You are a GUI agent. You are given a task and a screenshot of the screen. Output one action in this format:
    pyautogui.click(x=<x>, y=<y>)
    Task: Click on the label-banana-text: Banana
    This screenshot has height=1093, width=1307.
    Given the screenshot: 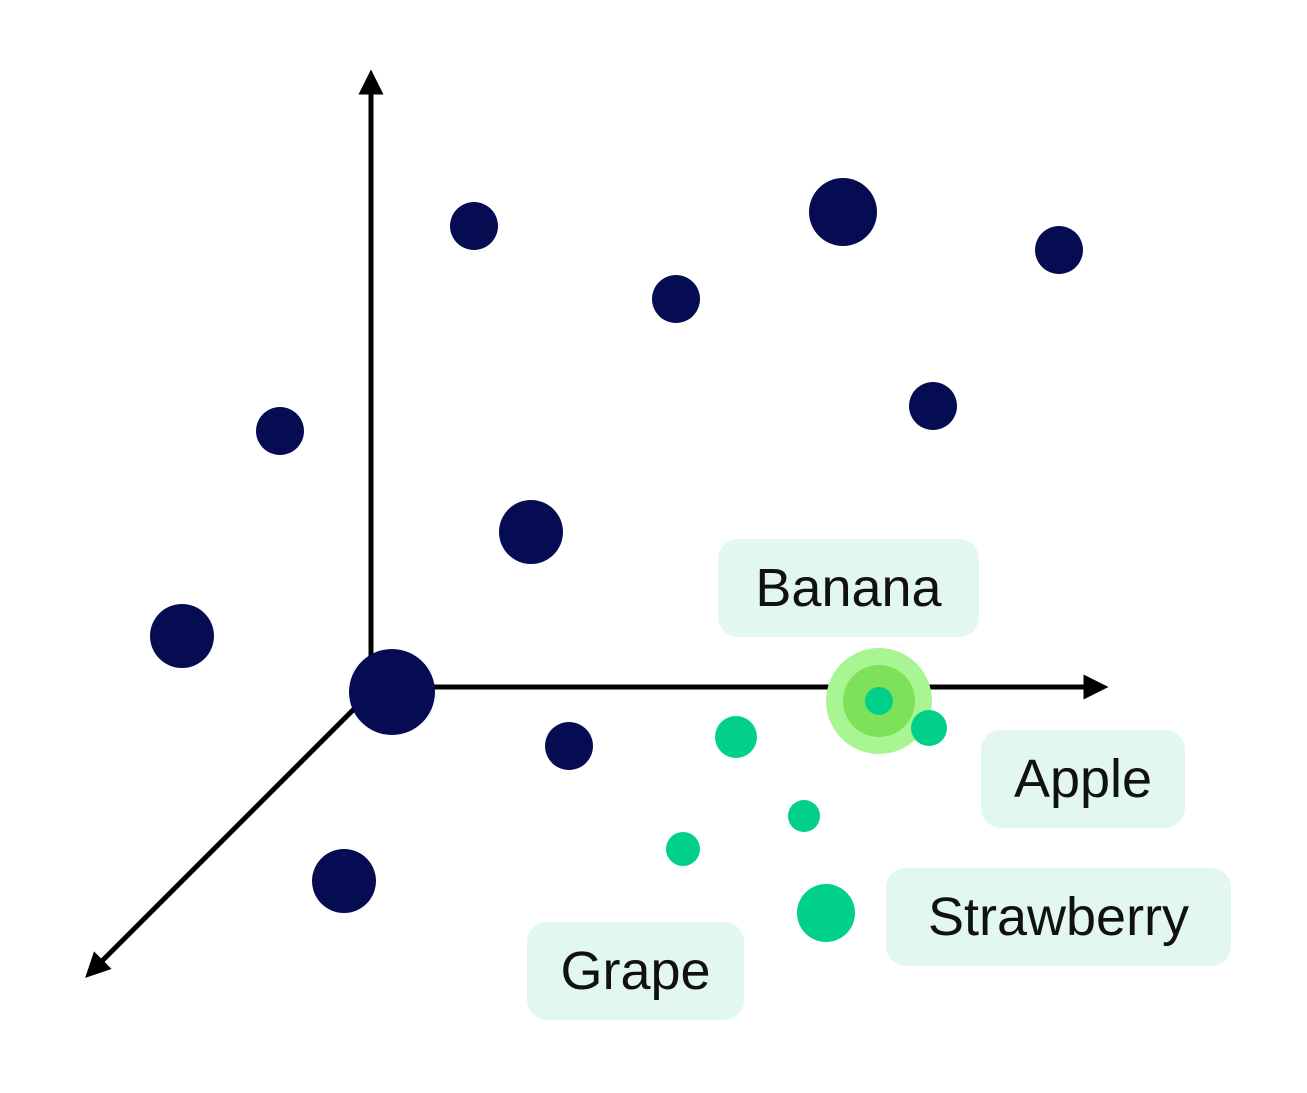 What is the action you would take?
    pyautogui.click(x=848, y=588)
    